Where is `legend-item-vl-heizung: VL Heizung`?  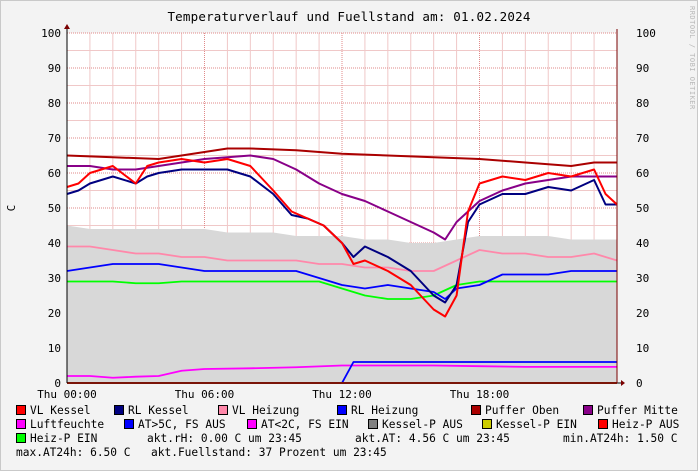
legend-item-vl-heizung: VL Heizung is located at coordinates (258, 411).